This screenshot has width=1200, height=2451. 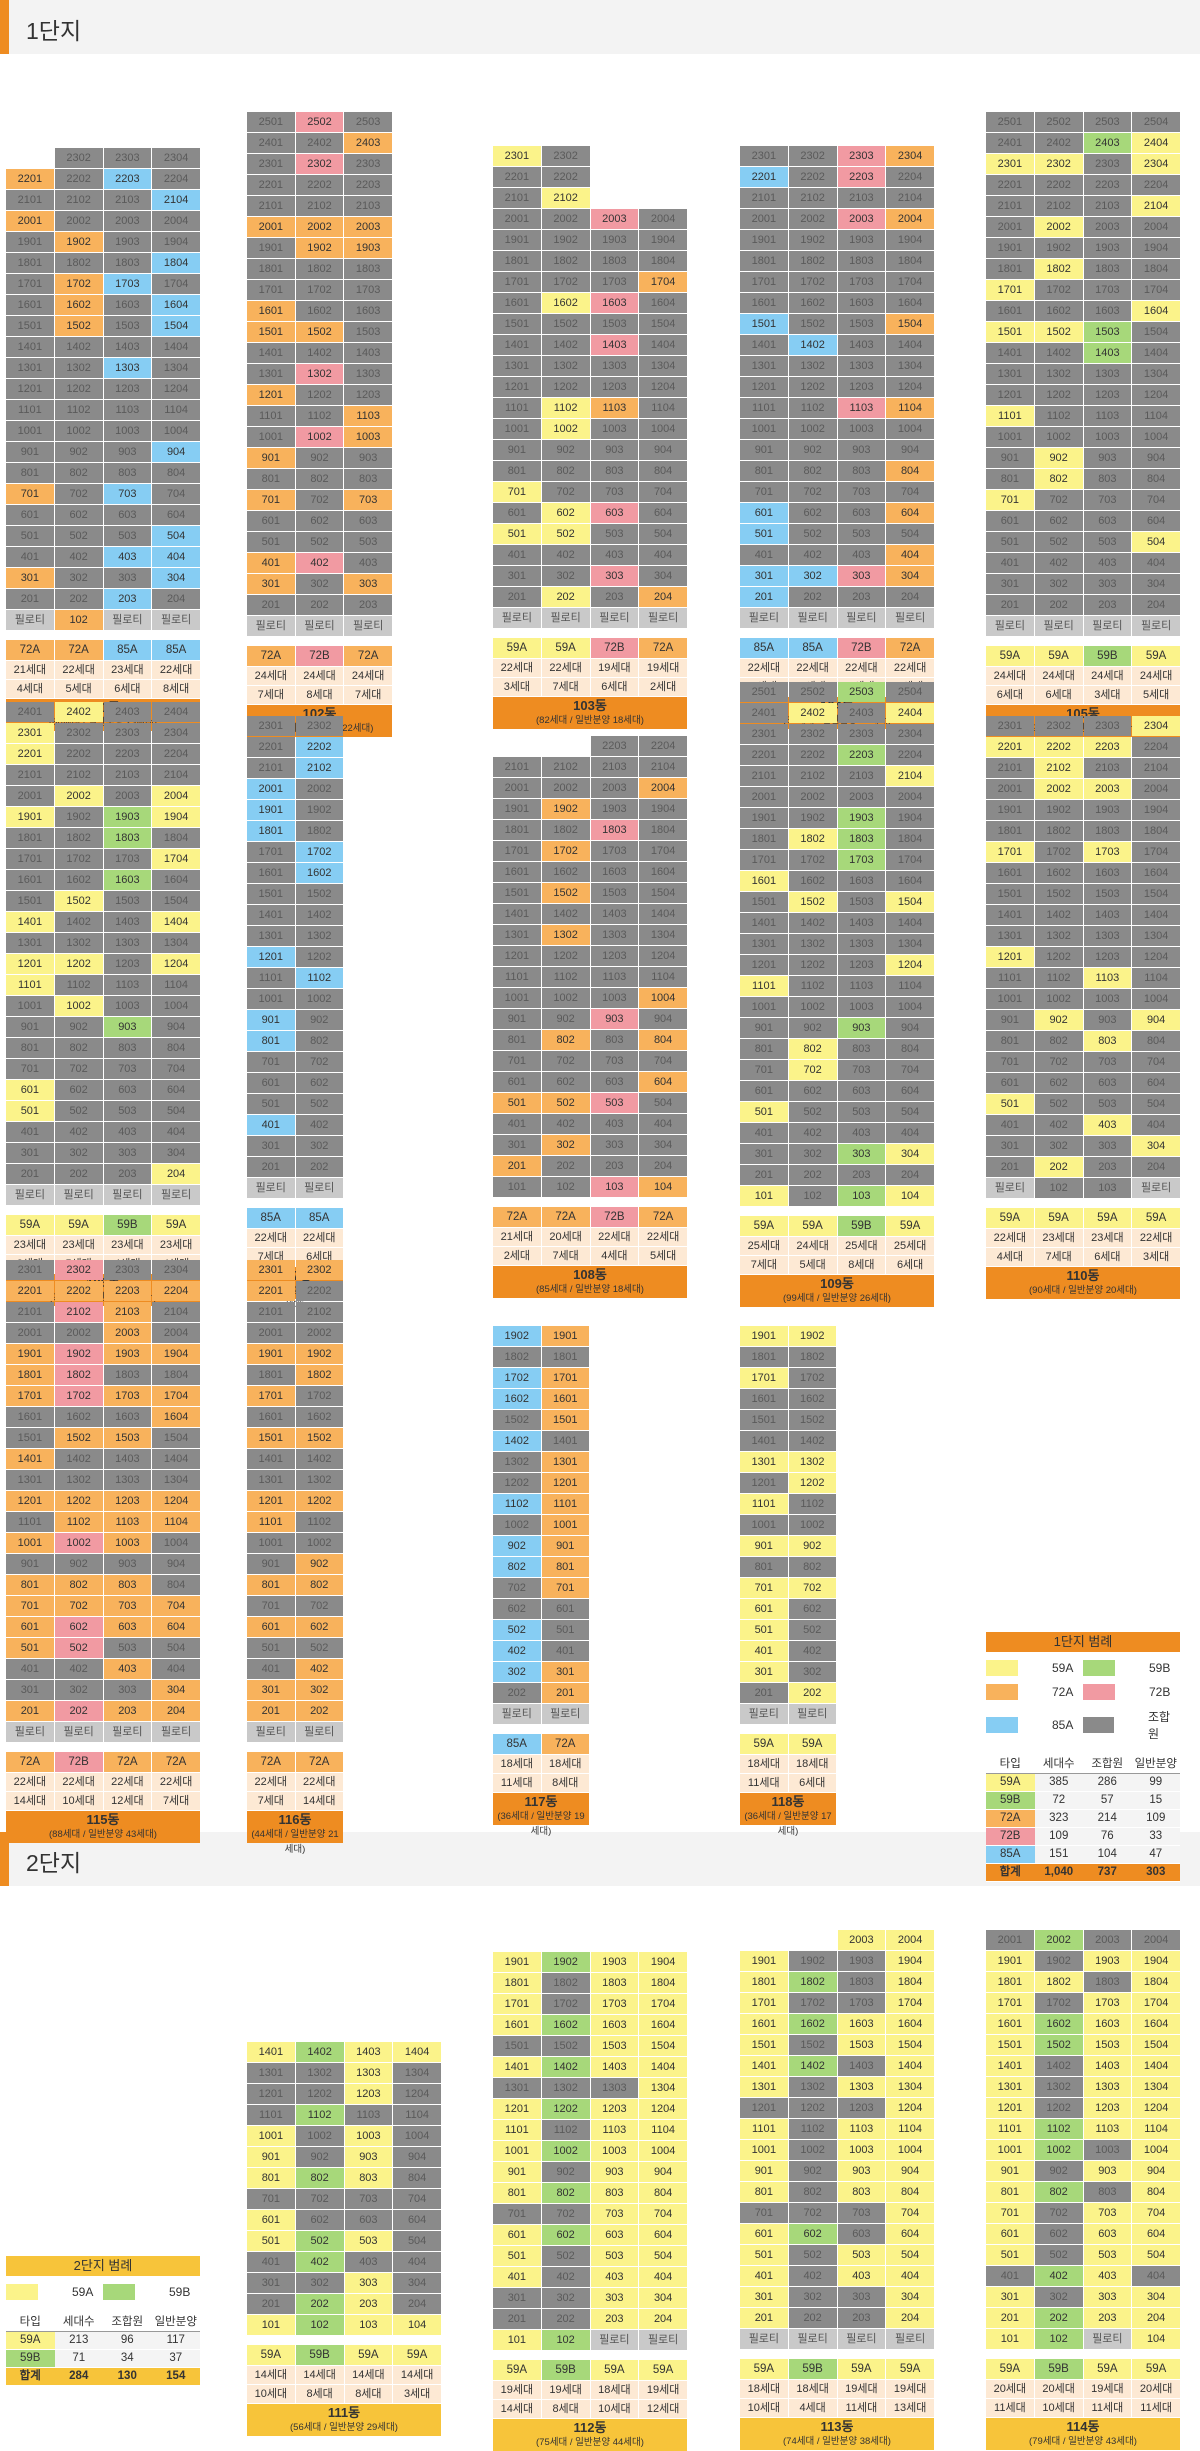 I want to click on unit-1402: 1402, so click(x=812, y=345).